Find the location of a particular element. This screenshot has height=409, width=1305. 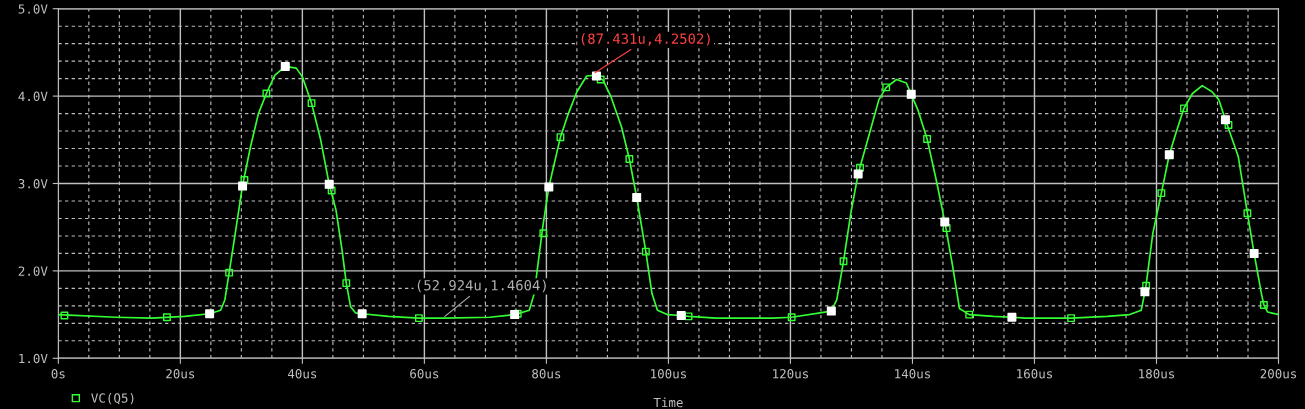

y-tick-label: 4.0V is located at coordinates (33, 96).